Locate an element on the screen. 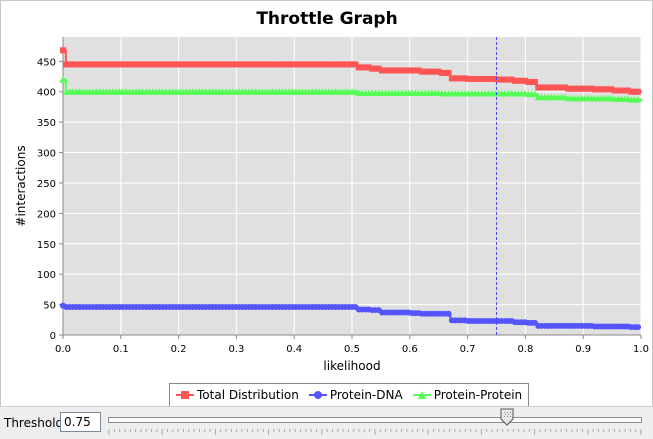  triangle-marker-icon is located at coordinates (421, 395).